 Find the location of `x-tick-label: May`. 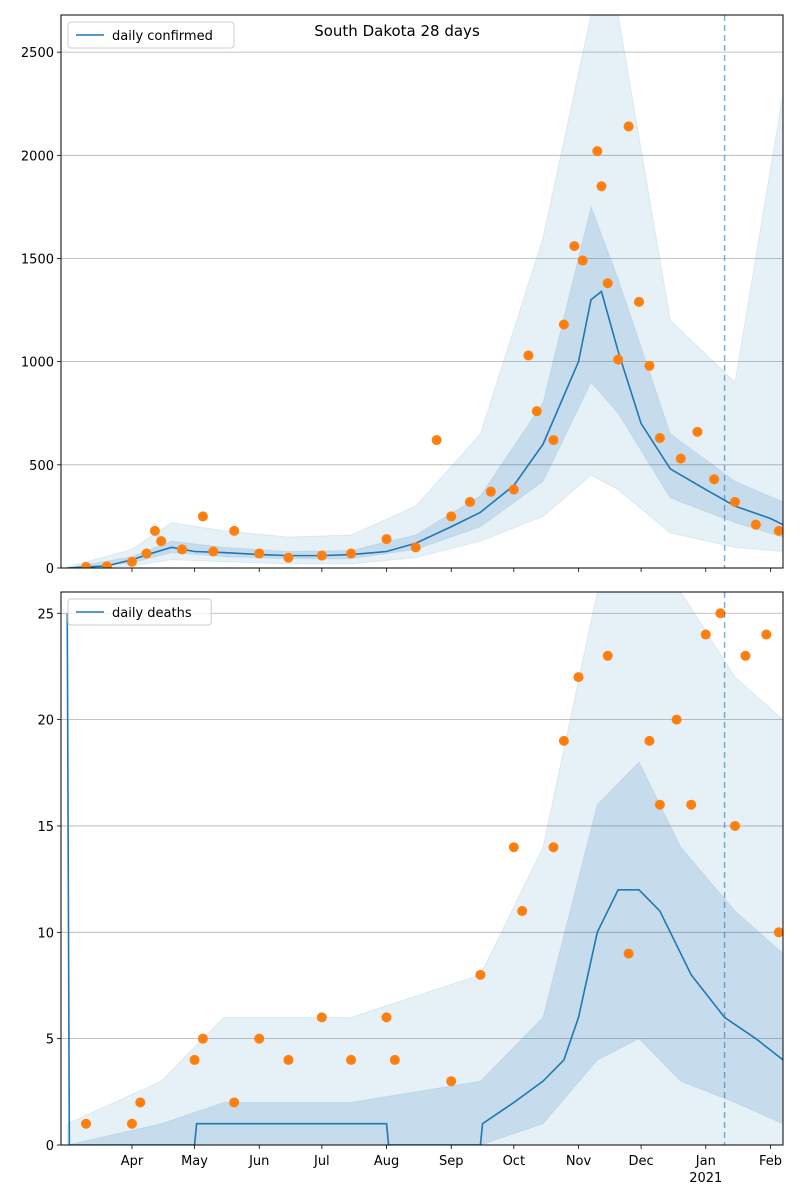

x-tick-label: May is located at coordinates (194, 1161).